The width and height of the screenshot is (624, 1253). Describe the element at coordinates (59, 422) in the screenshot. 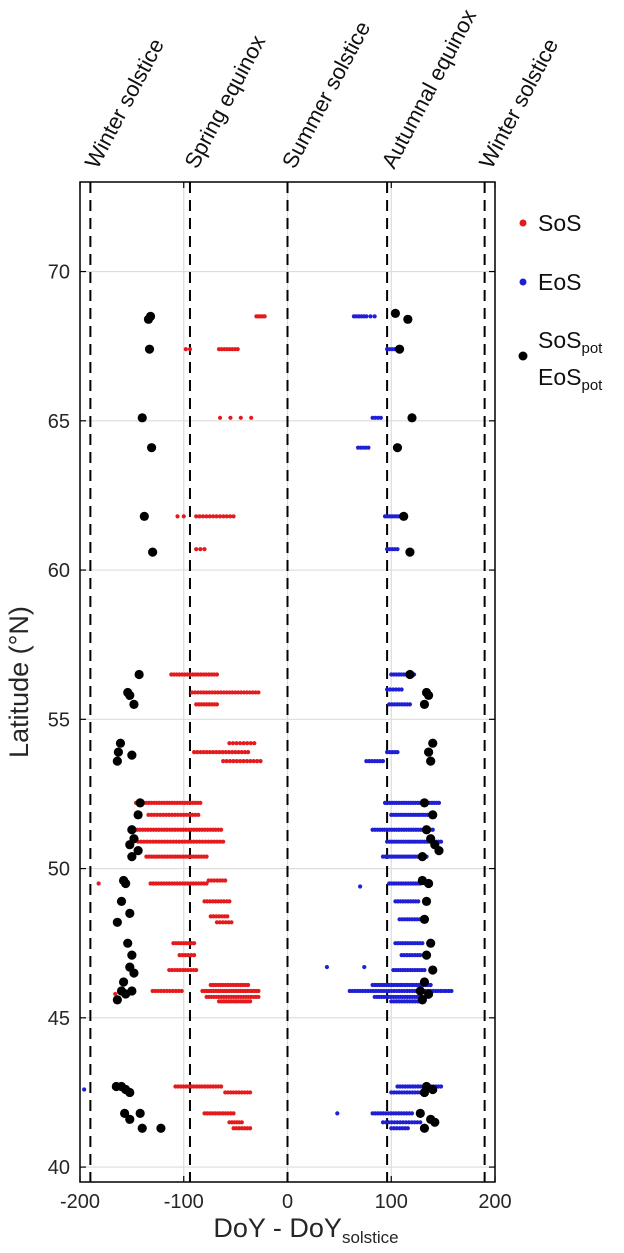

I see `y-tick-label: 65` at that location.